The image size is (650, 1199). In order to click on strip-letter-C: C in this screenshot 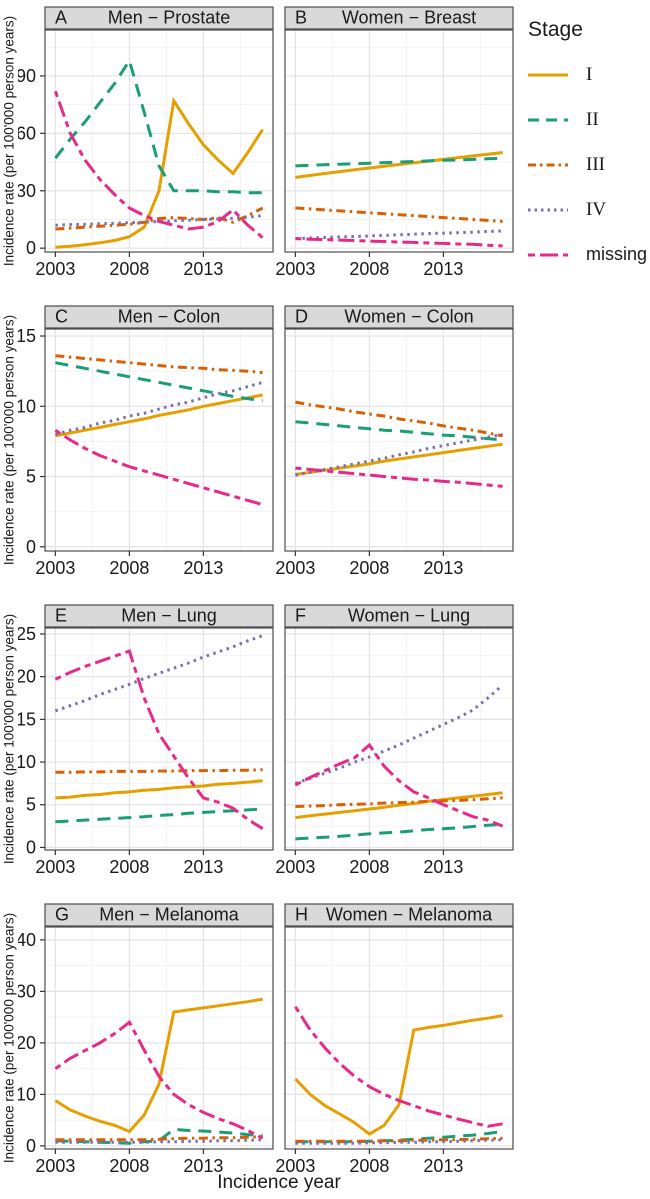, I will do `click(61, 317)`.